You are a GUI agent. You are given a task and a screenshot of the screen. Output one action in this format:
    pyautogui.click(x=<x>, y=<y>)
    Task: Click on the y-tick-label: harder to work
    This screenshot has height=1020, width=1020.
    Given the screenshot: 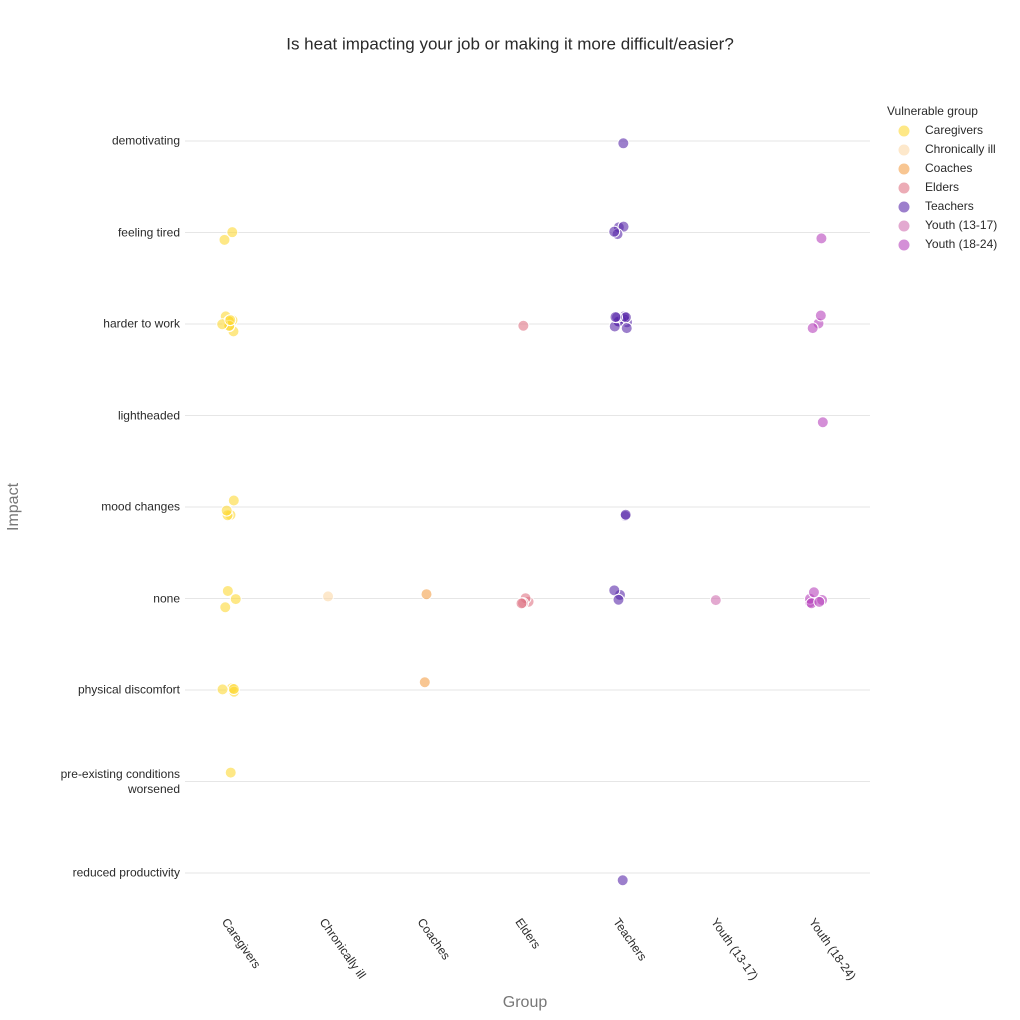 What is the action you would take?
    pyautogui.click(x=141, y=323)
    